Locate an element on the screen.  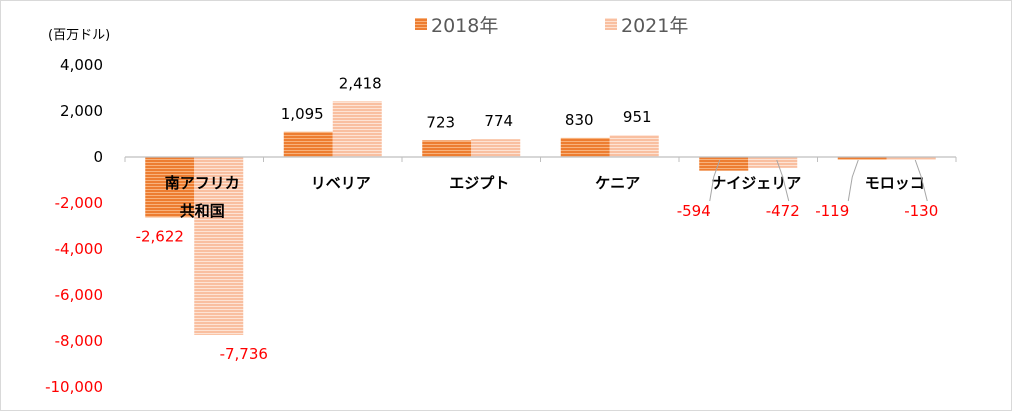
y-tick-label: -8,000 is located at coordinates (79, 341).